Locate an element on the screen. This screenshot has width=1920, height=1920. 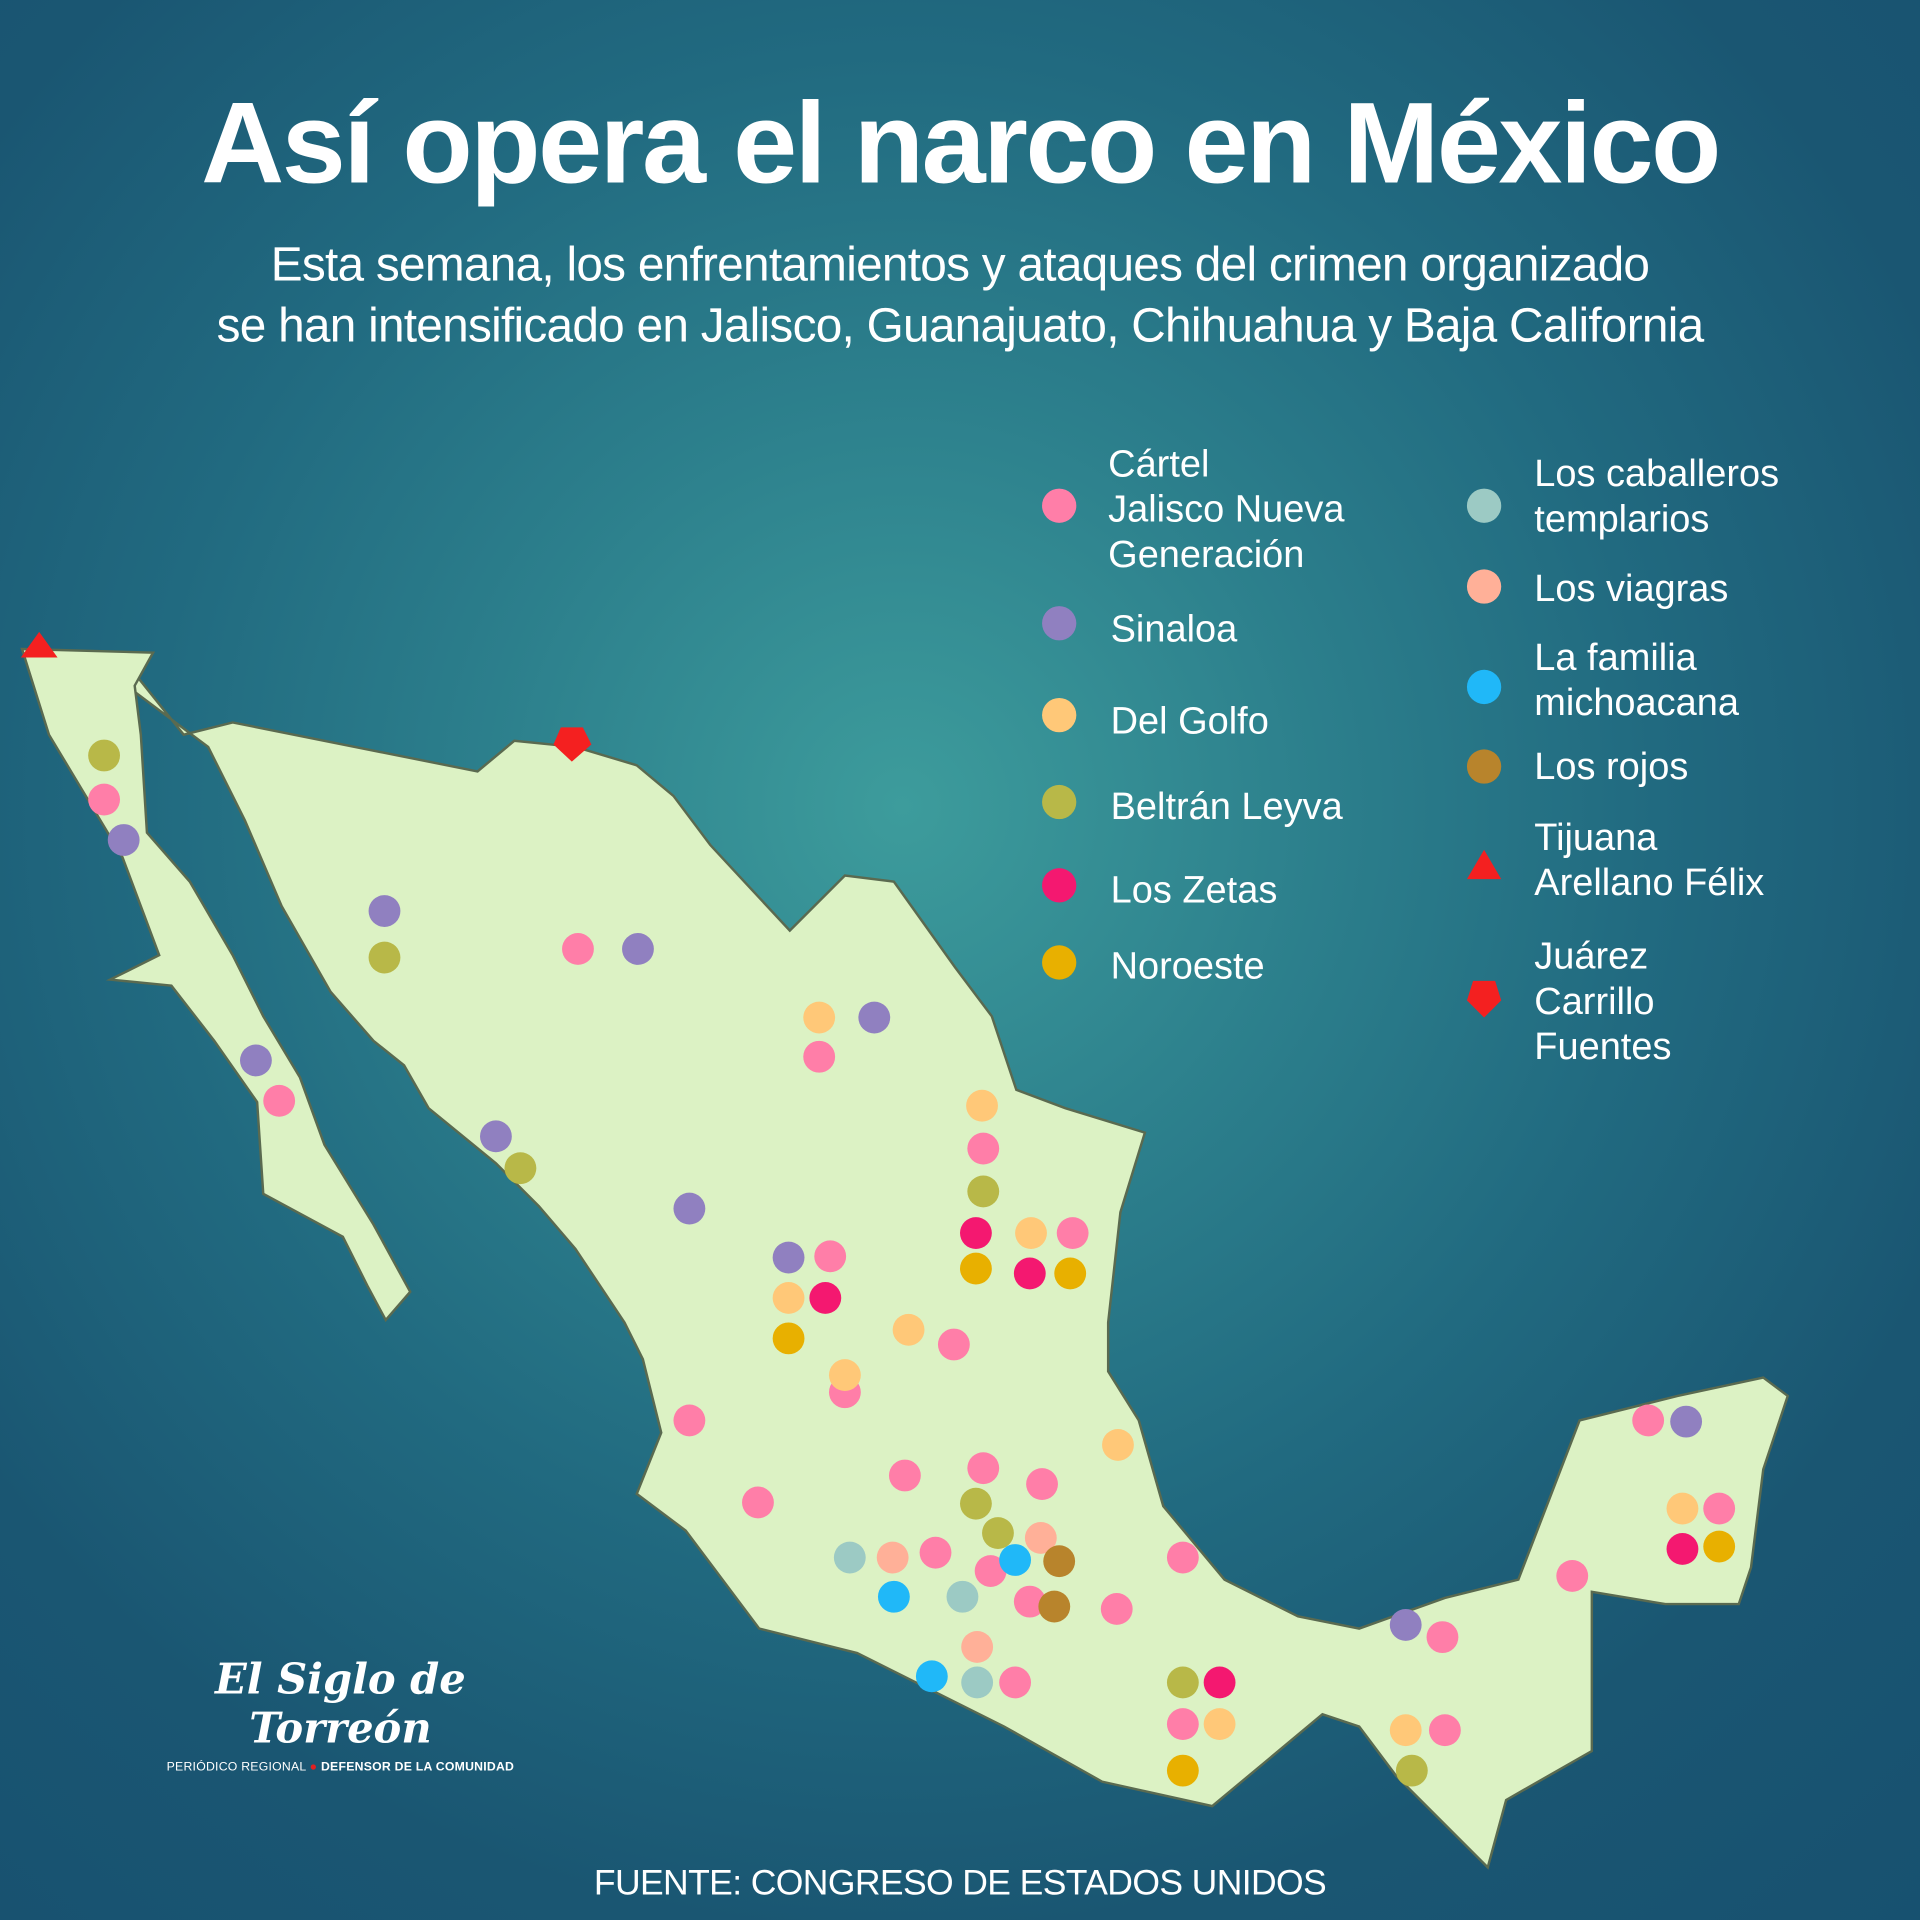
marker-juarez-pentagon is located at coordinates (572, 744).